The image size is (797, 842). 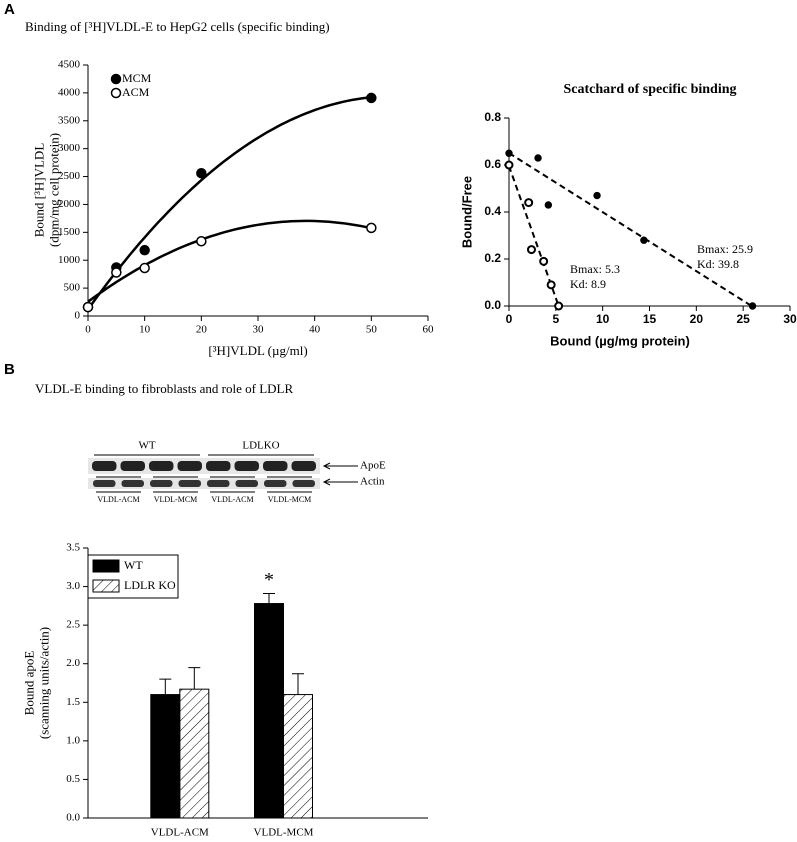 I want to click on y-axis-label: Bound apoE, so click(x=28, y=683).